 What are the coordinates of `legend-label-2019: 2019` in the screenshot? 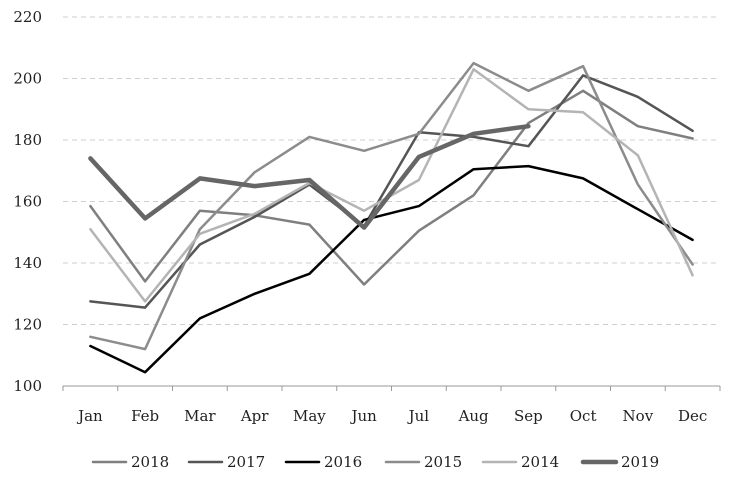 It's located at (640, 462).